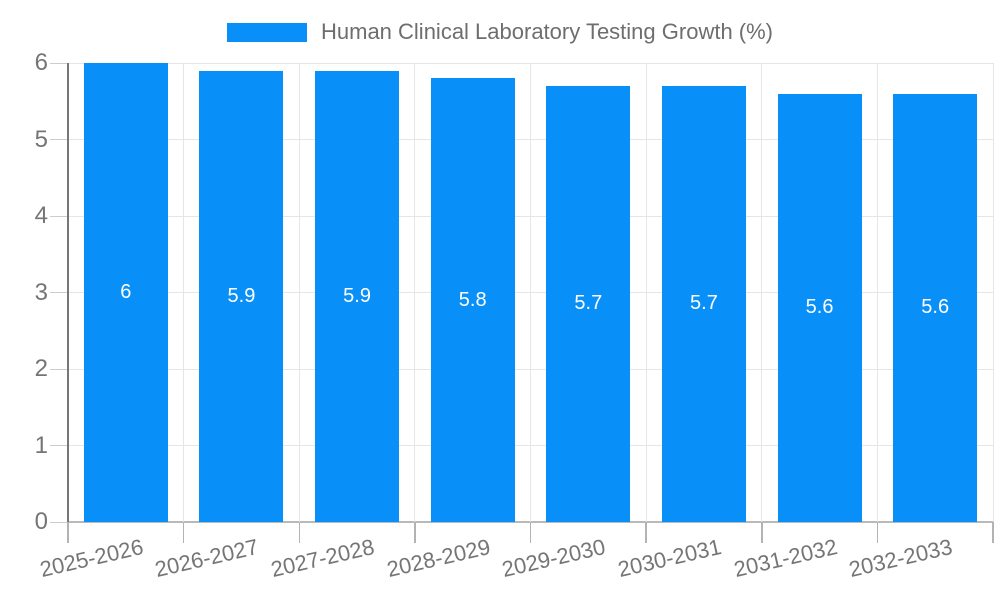  Describe the element at coordinates (41, 445) in the screenshot. I see `y-axis-tick-label: 1` at that location.